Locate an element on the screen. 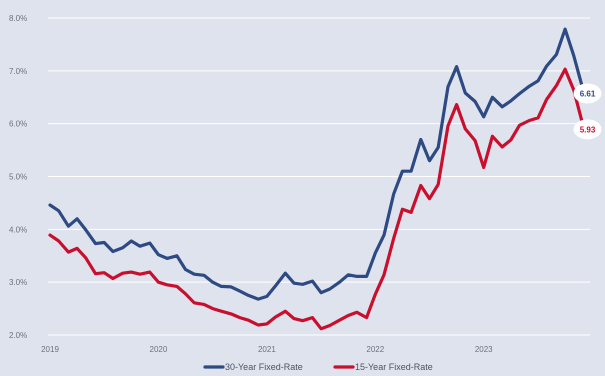  legend-label: 30-Year Fixed-Rate is located at coordinates (264, 367).